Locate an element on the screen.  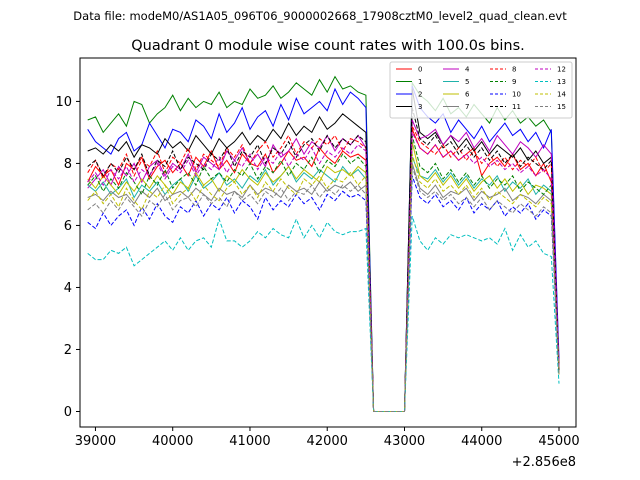
x-tick-label: 45000 is located at coordinates (558, 441).